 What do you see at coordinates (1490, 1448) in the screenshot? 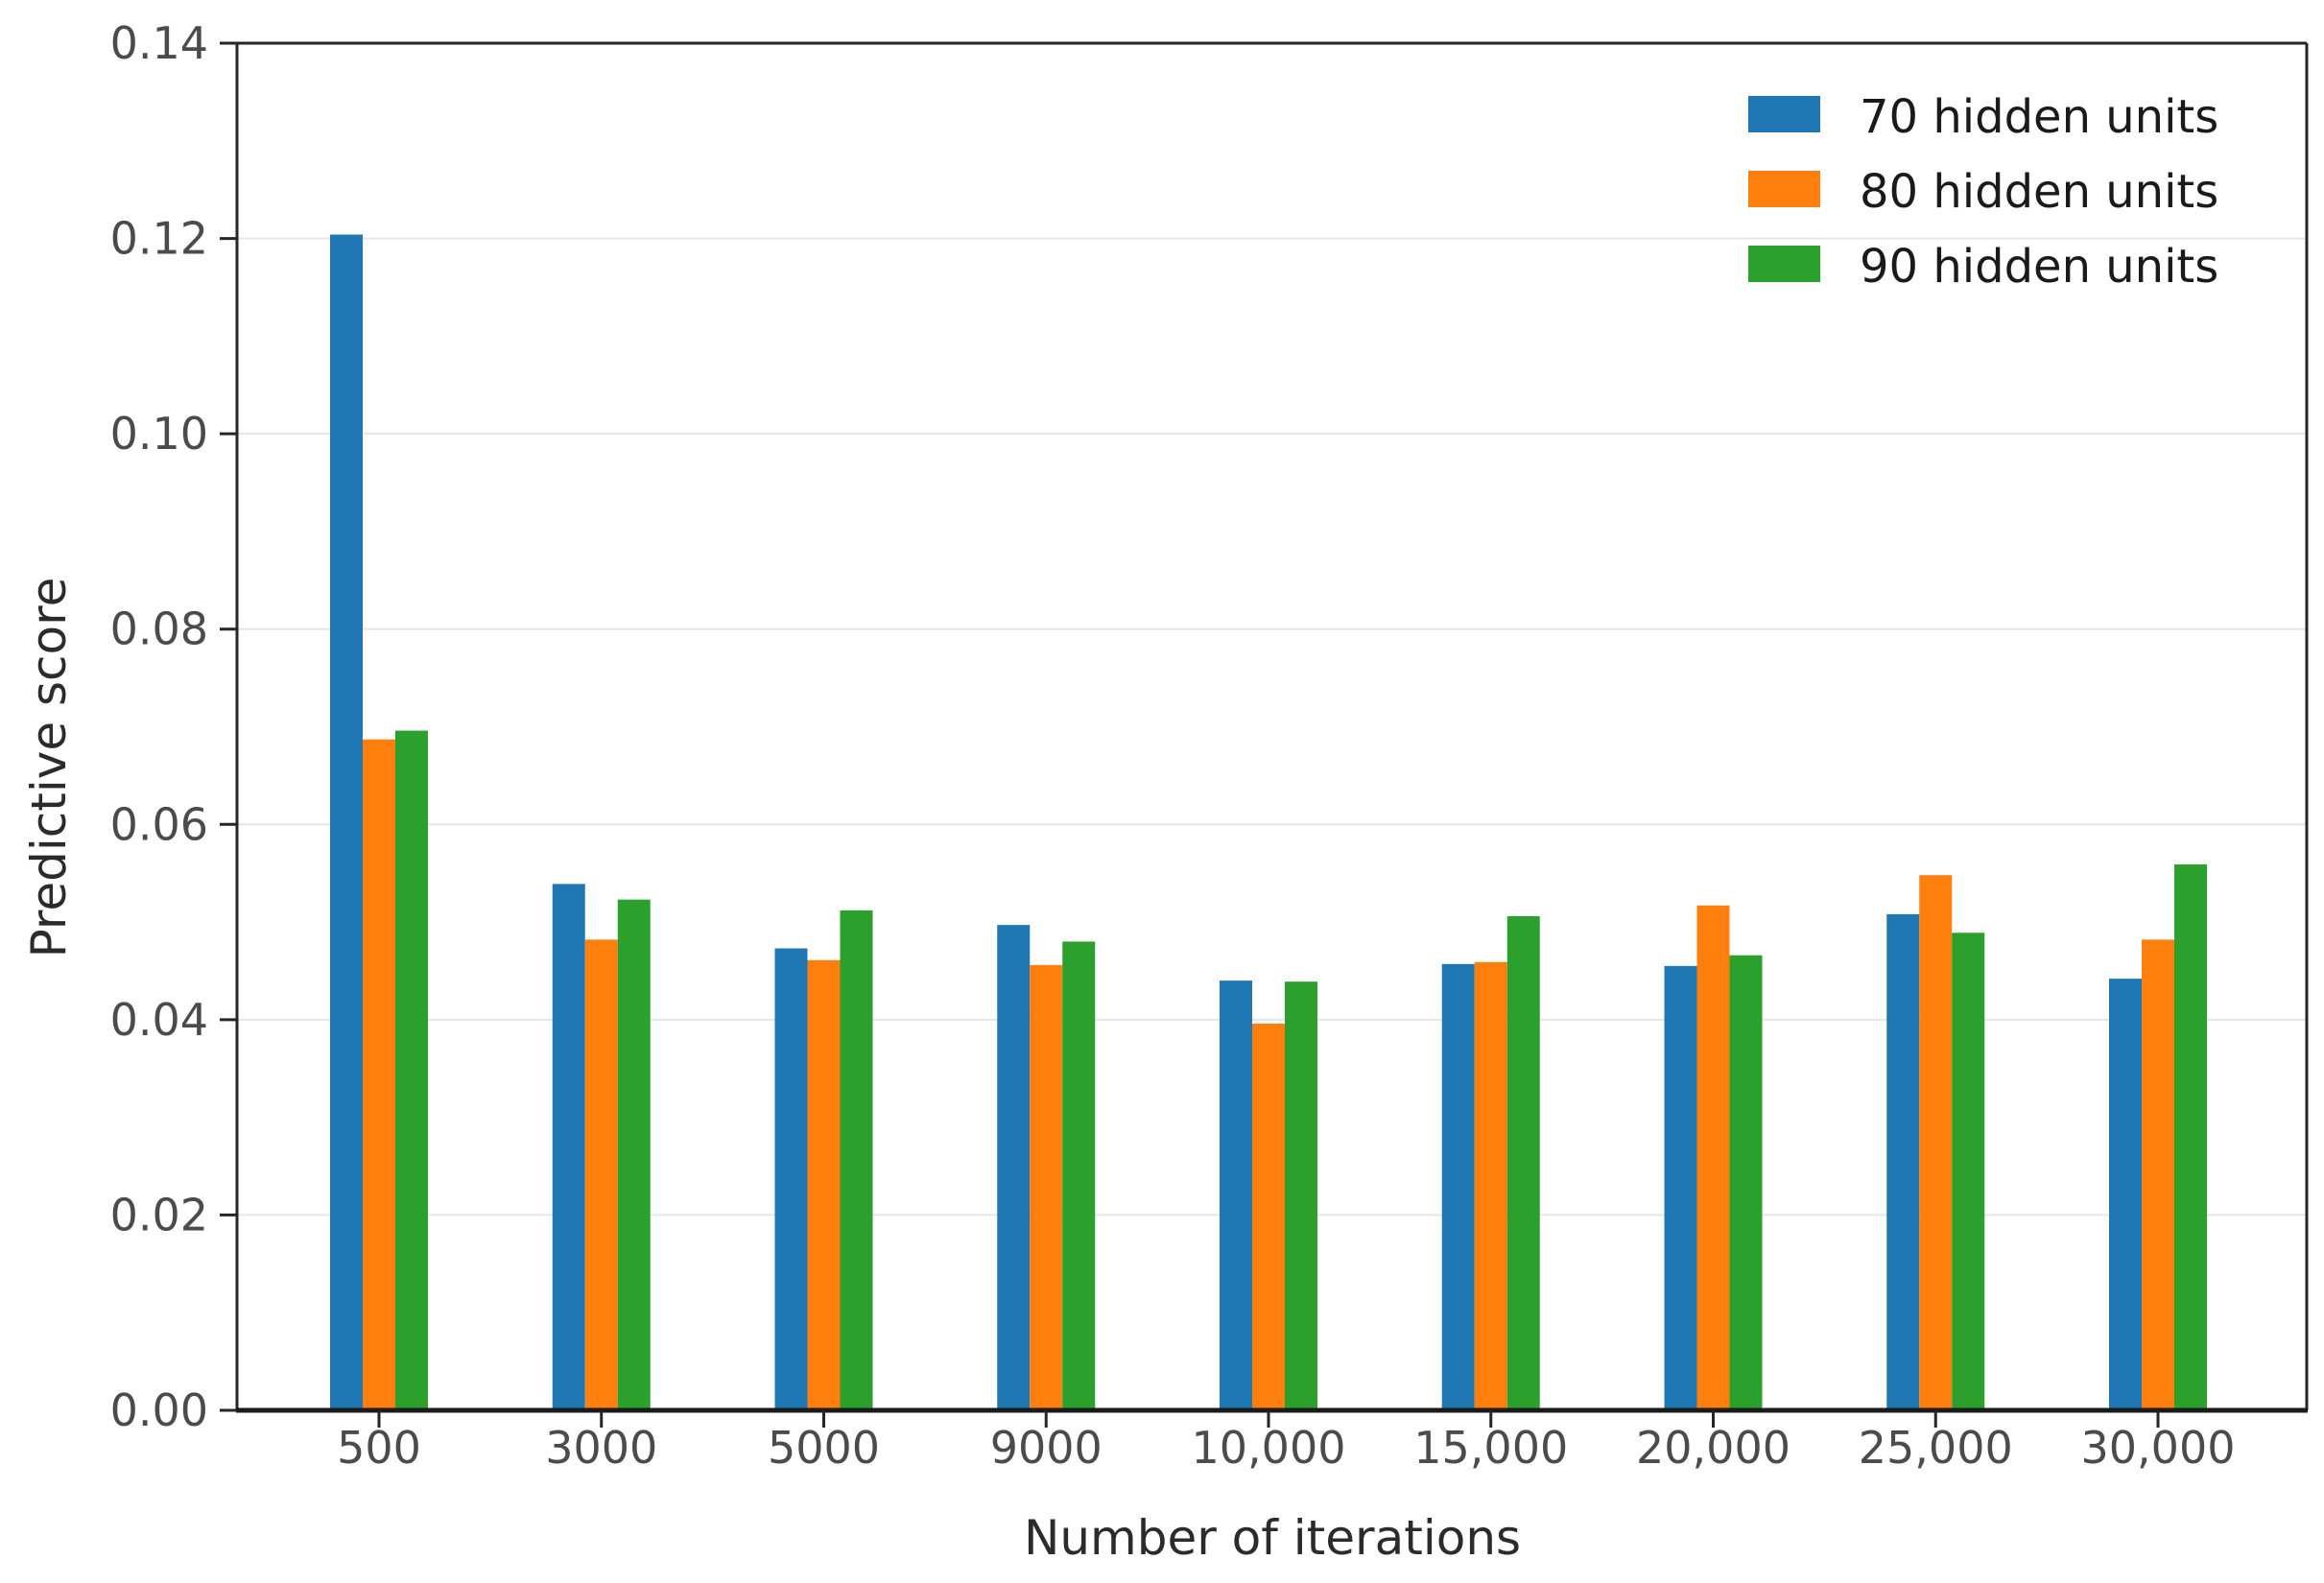
I see `x-tick-label-15000: 15,000` at bounding box center [1490, 1448].